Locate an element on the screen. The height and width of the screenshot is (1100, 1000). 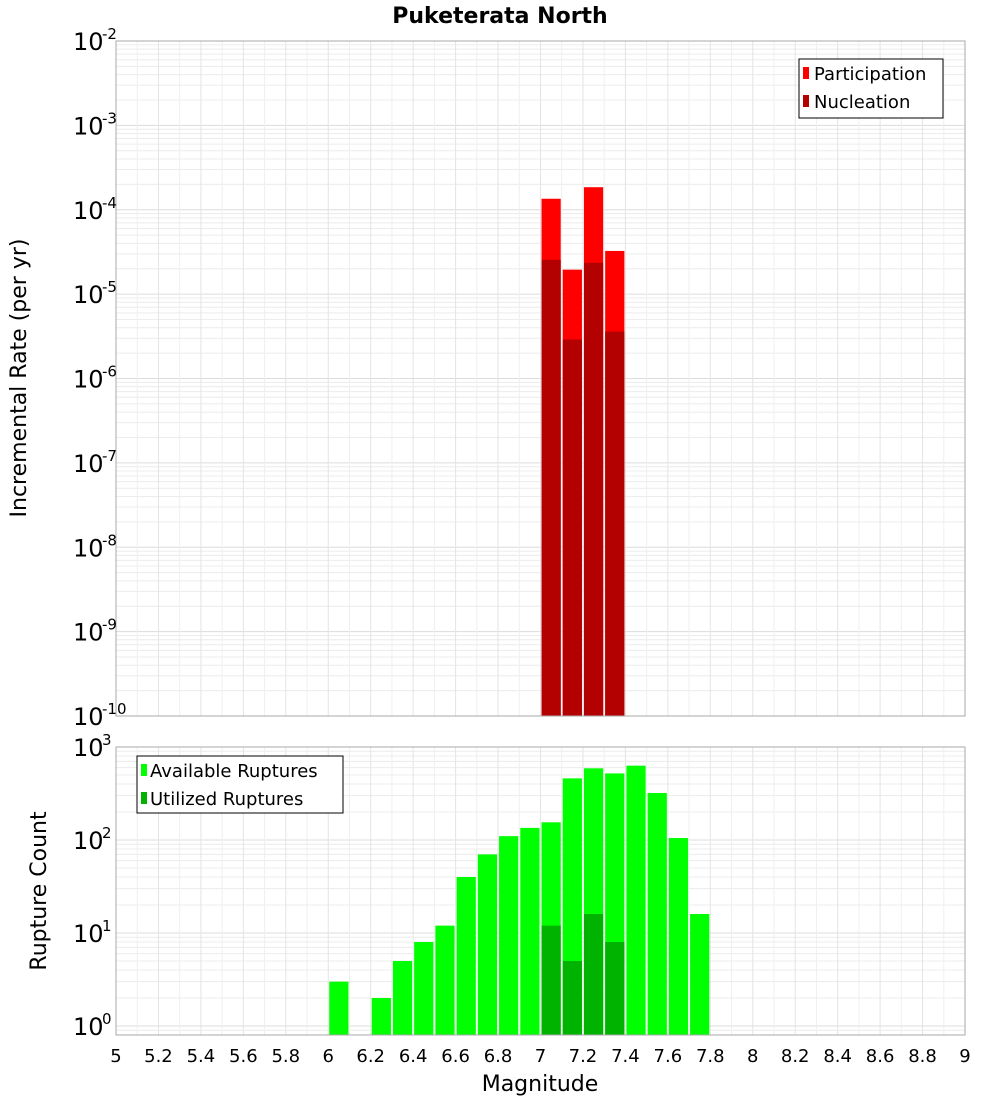
legend-label-utilized: Utilized Ruptures is located at coordinates (226, 799).